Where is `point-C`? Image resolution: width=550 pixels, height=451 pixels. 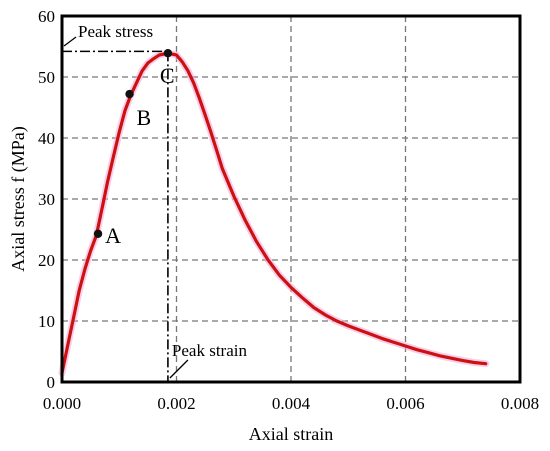 point-C is located at coordinates (168, 53).